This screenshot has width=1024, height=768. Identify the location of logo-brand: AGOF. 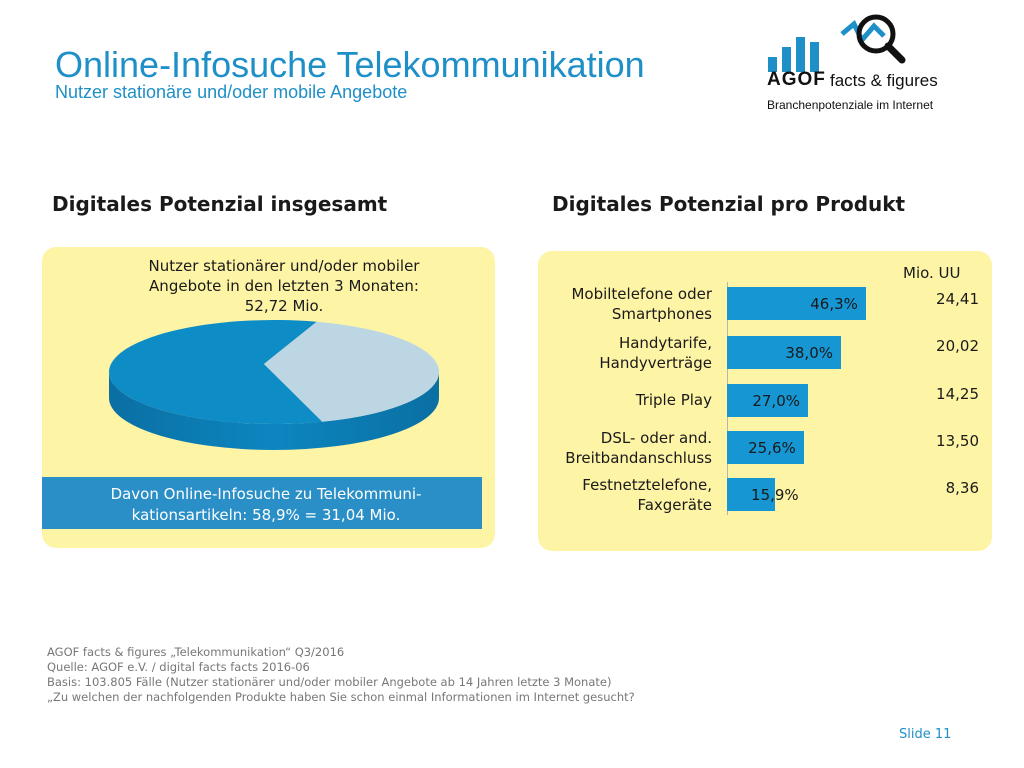
(796, 79).